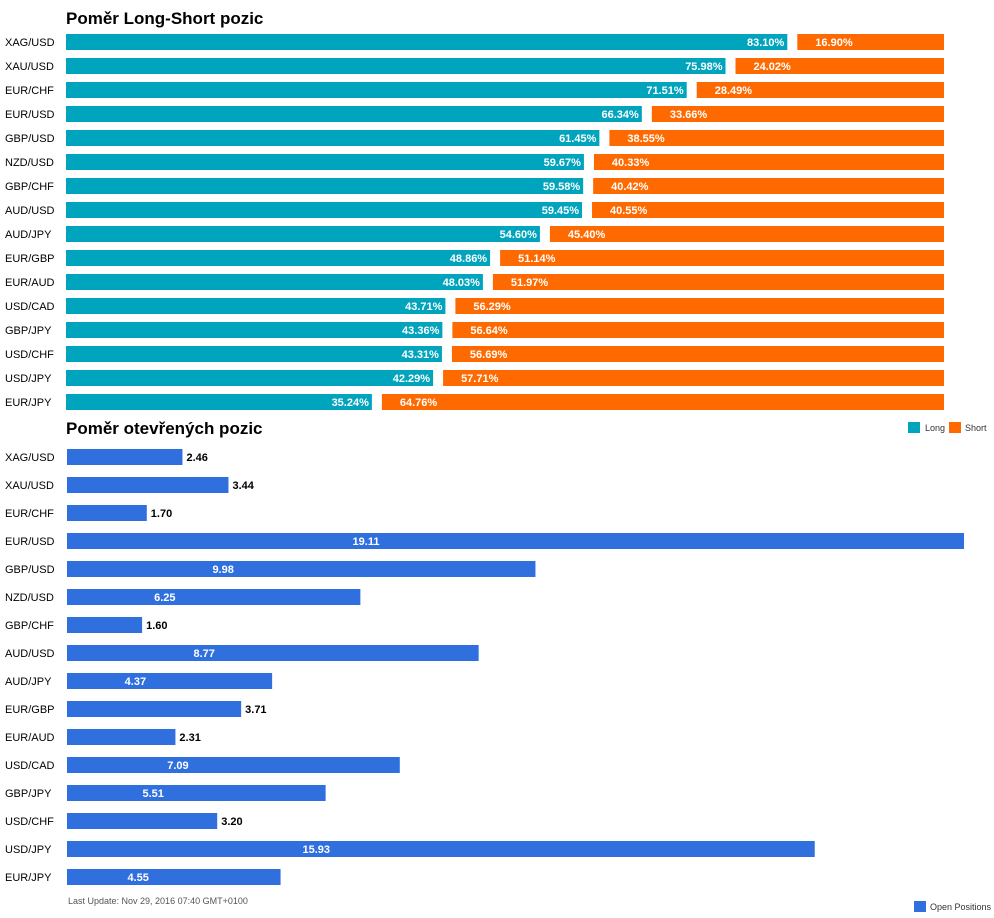 Image resolution: width=994 pixels, height=918 pixels. Describe the element at coordinates (30, 211) in the screenshot. I see `long-short-category-label: AUD/USD` at that location.